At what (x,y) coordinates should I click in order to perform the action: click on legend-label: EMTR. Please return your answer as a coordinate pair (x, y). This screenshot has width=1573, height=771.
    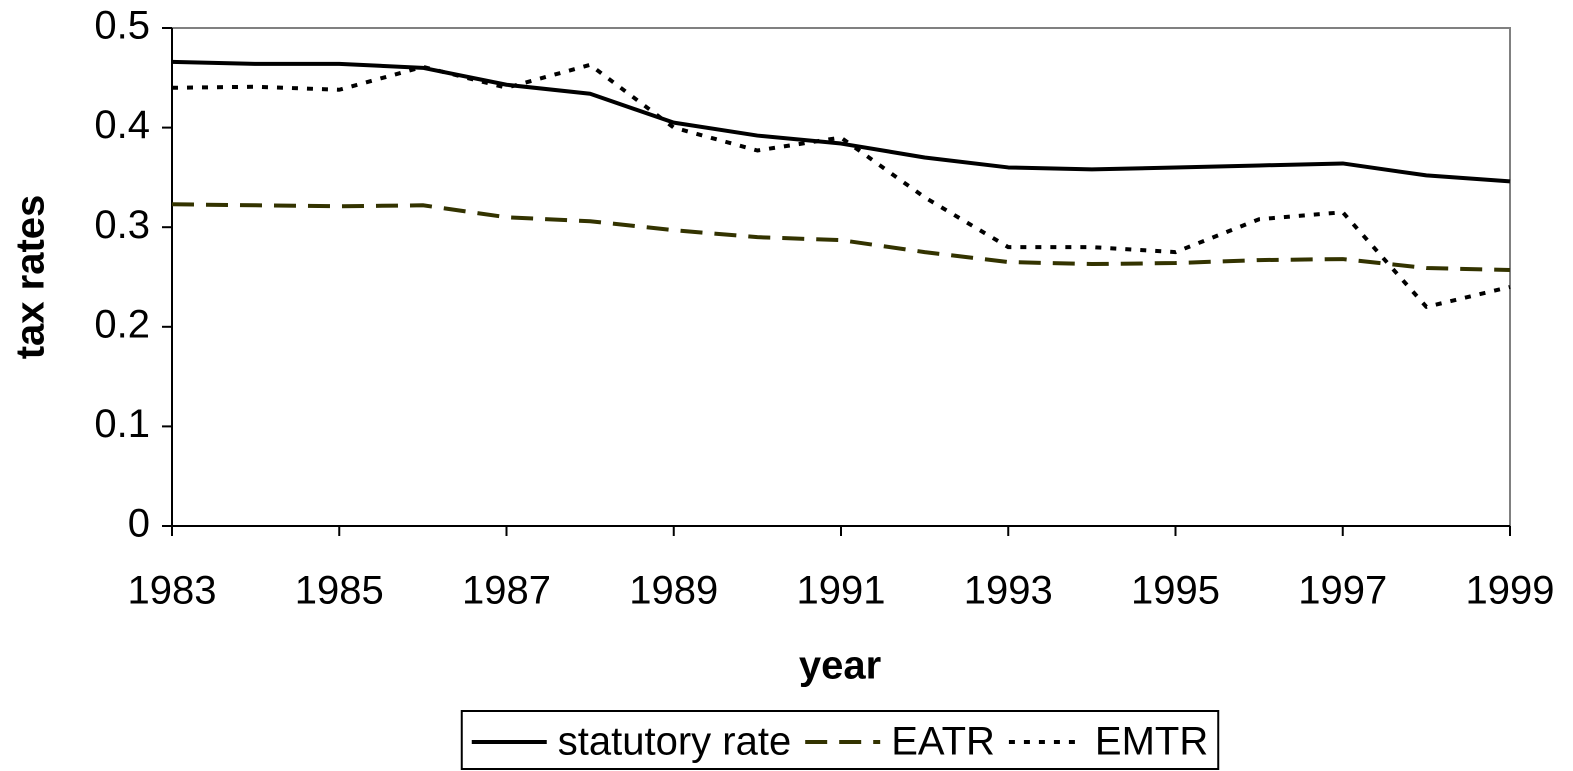
    Looking at the image, I should click on (1151, 742).